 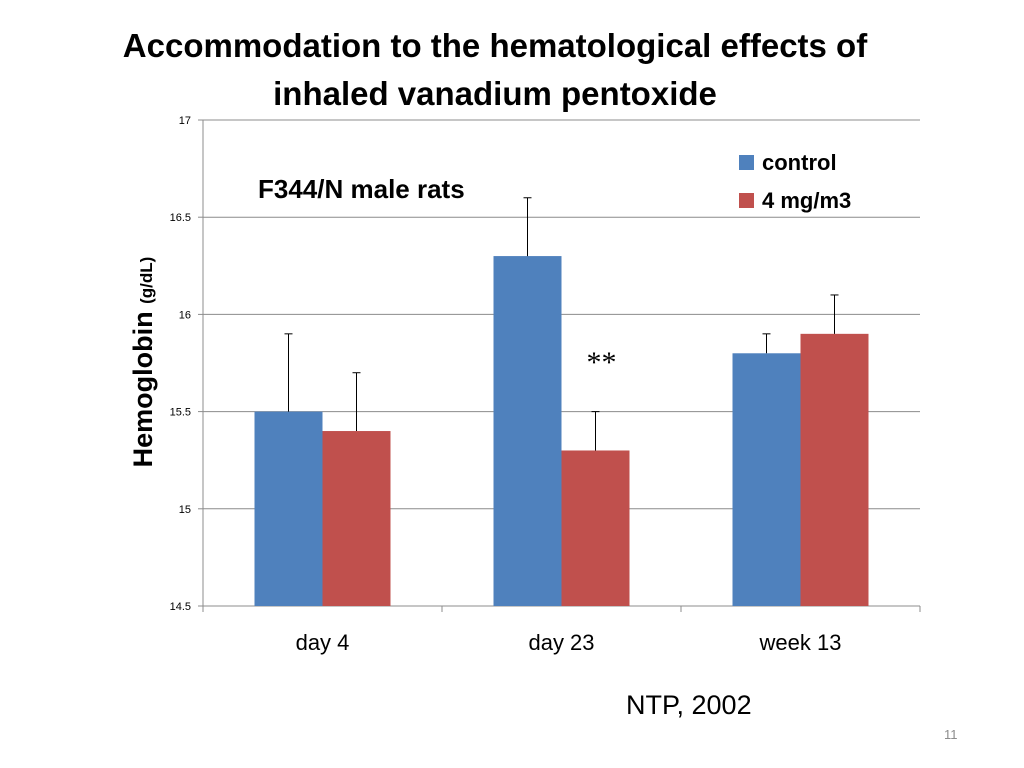 I want to click on legend-label: 4 mg/m3, so click(x=806, y=200).